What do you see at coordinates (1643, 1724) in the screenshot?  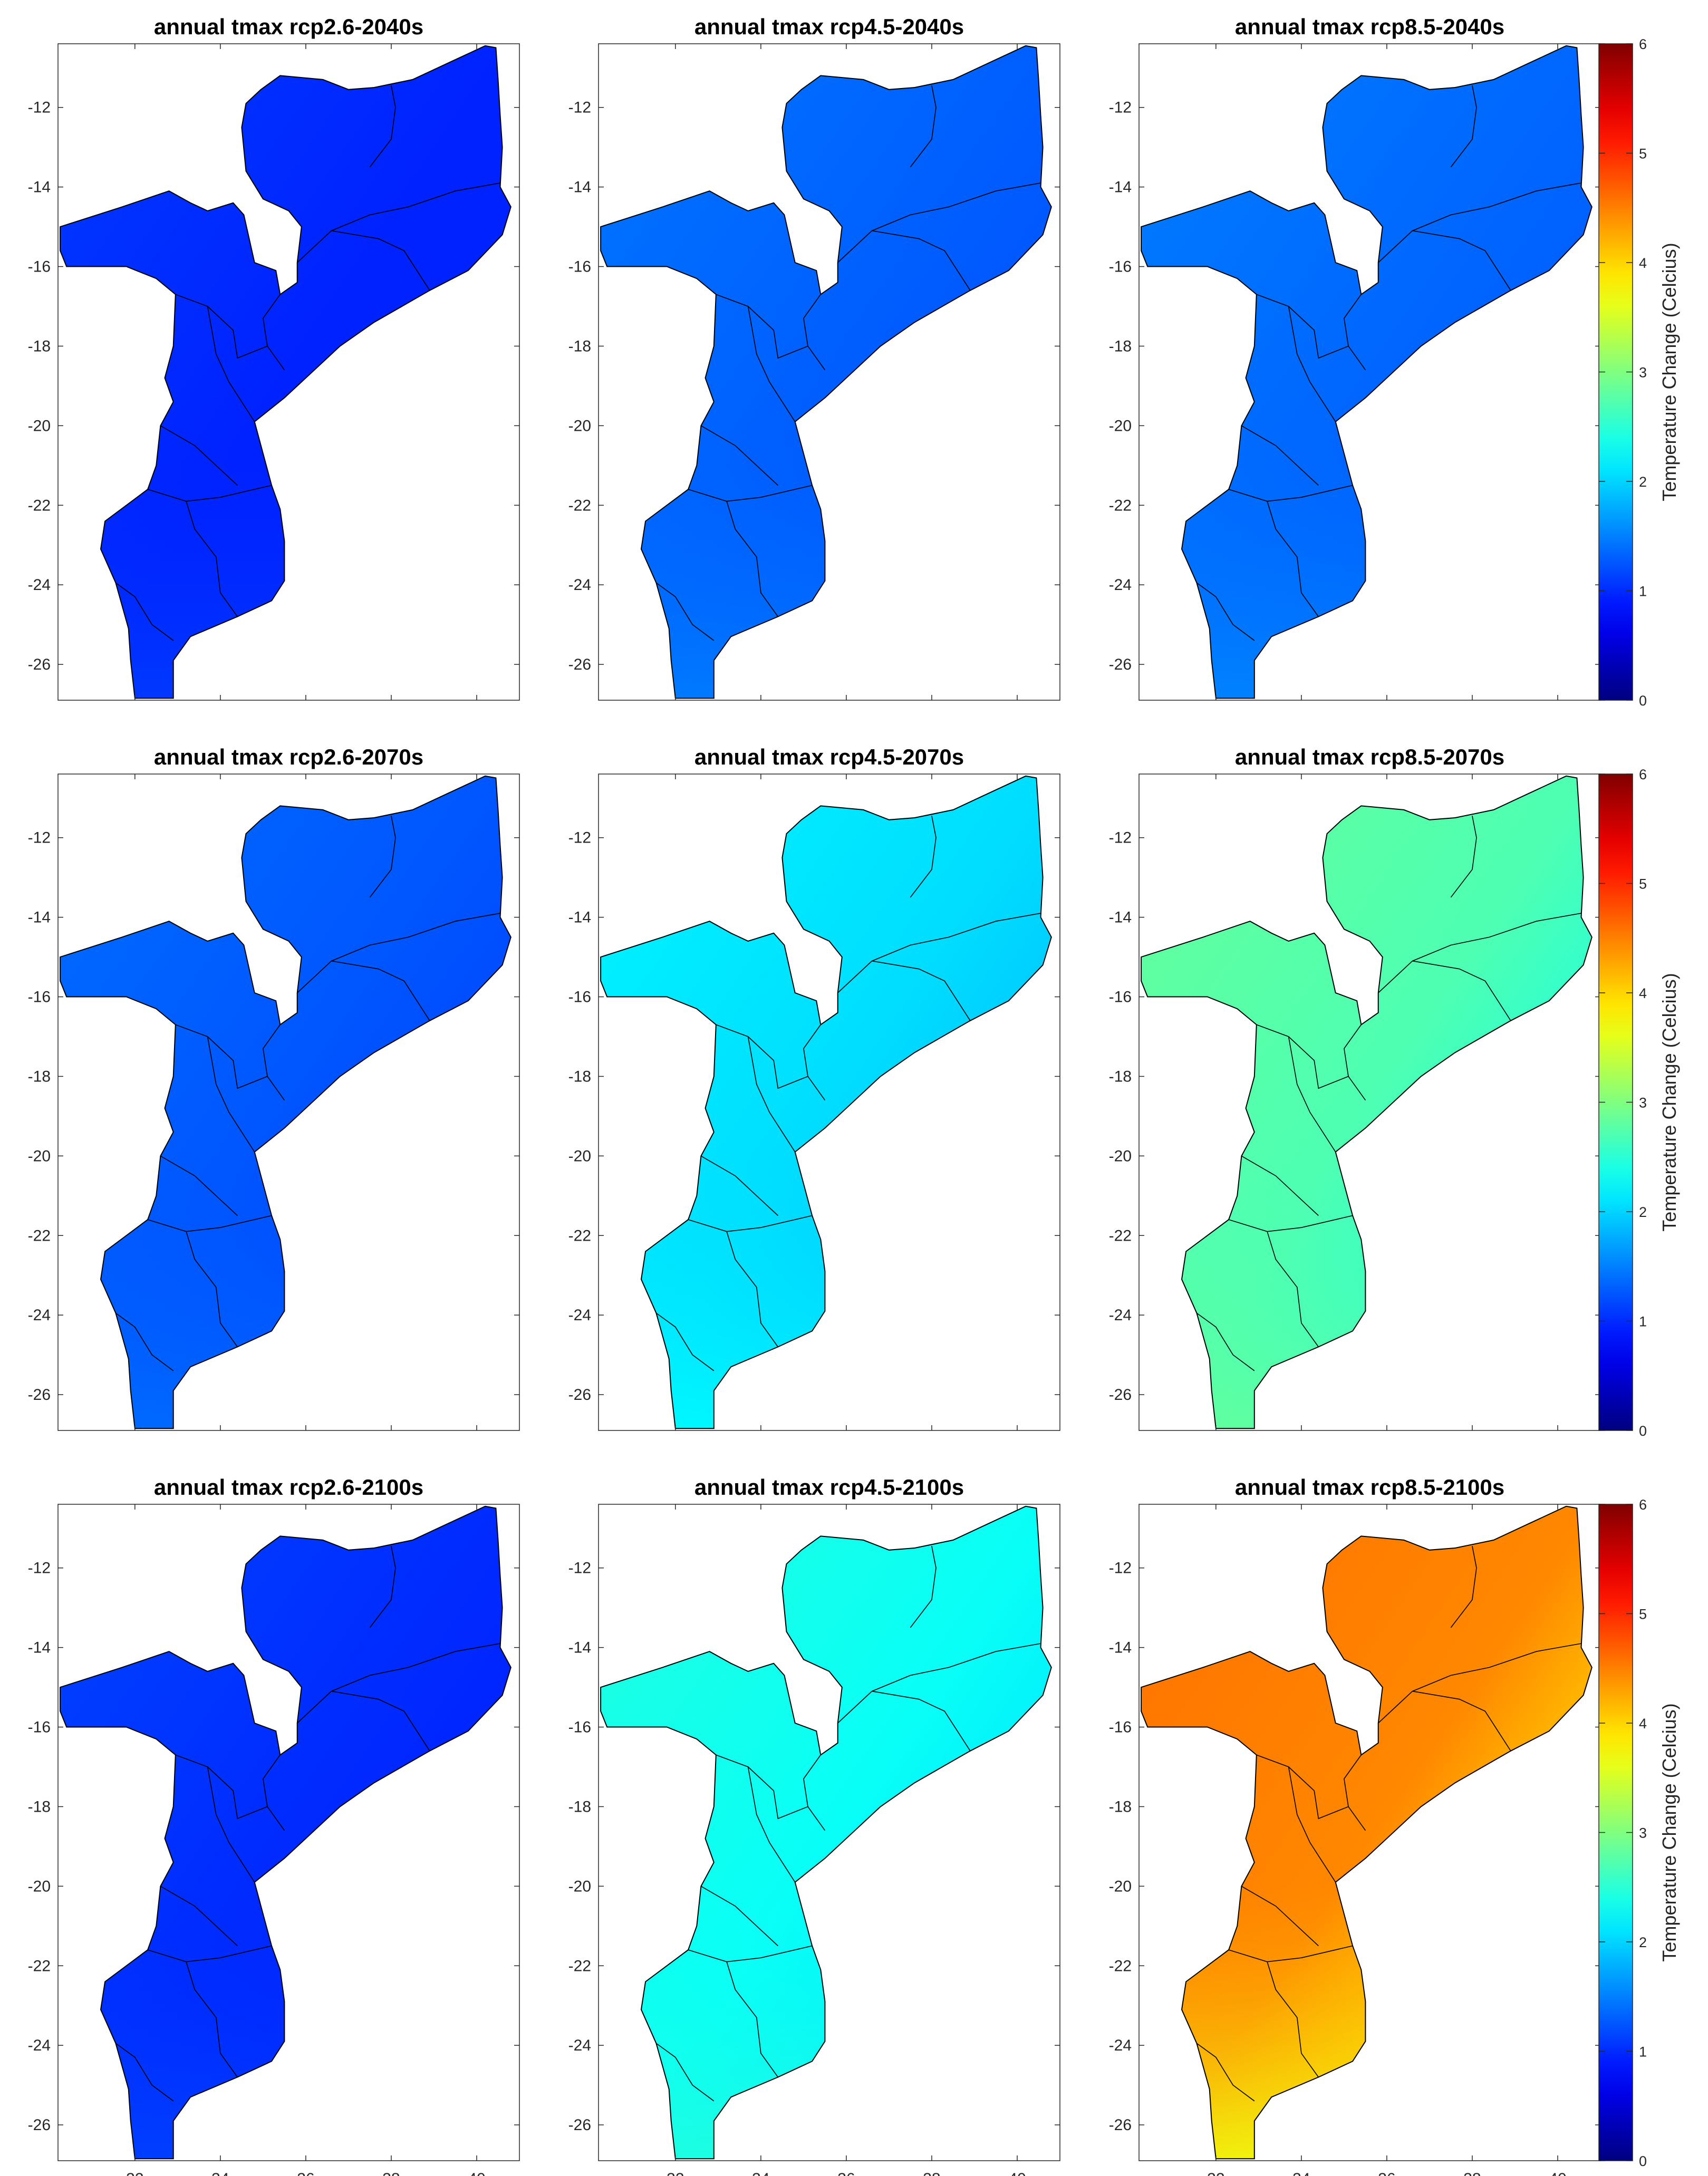 I see `colorbar-tick-label: 4` at bounding box center [1643, 1724].